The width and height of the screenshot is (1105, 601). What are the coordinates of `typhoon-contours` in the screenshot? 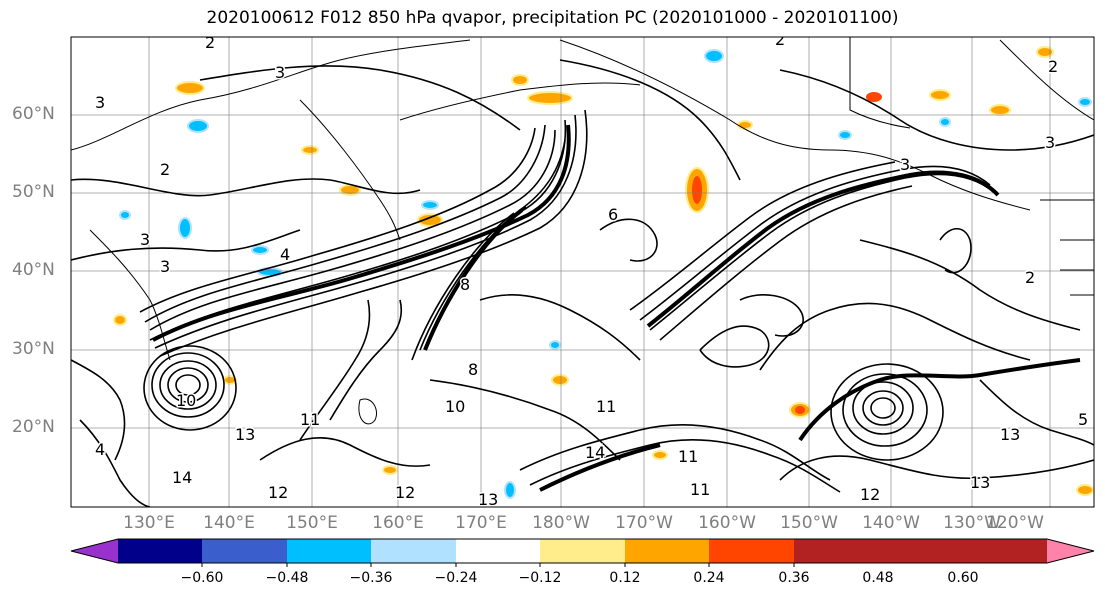 It's located at (190, 388).